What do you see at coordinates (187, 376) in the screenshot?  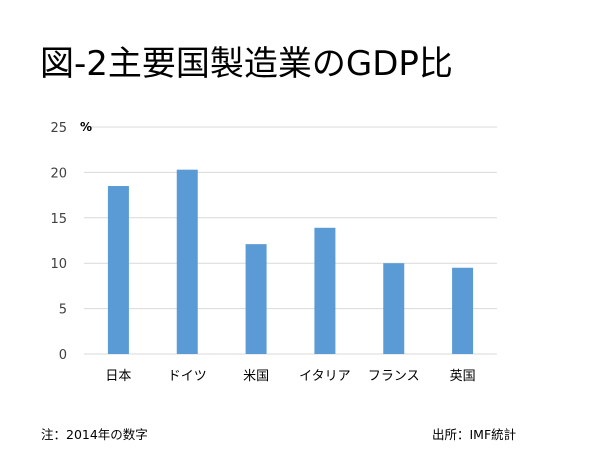 I see `x-category-label: ドイツ` at bounding box center [187, 376].